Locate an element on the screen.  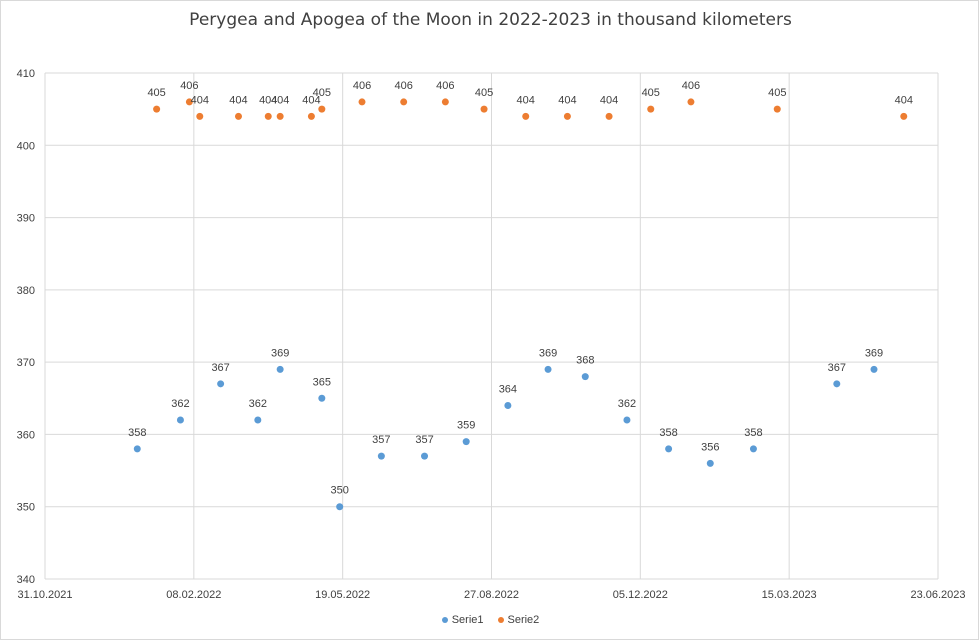
data-label: 356 is located at coordinates (710, 447).